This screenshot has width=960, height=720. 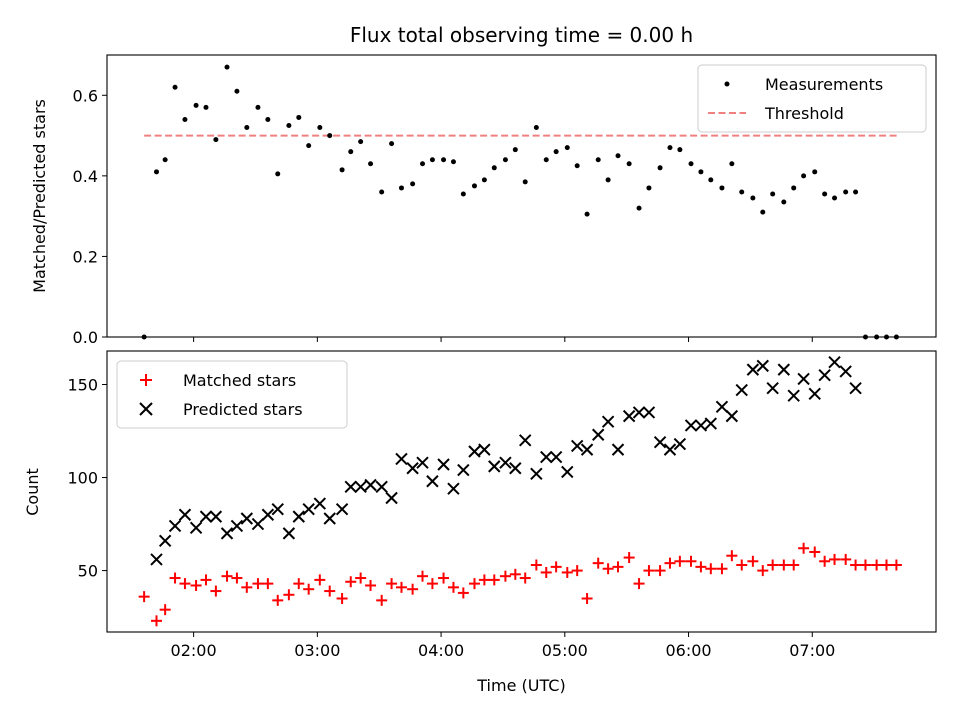 I want to click on legend-matched-marker, so click(x=146, y=380).